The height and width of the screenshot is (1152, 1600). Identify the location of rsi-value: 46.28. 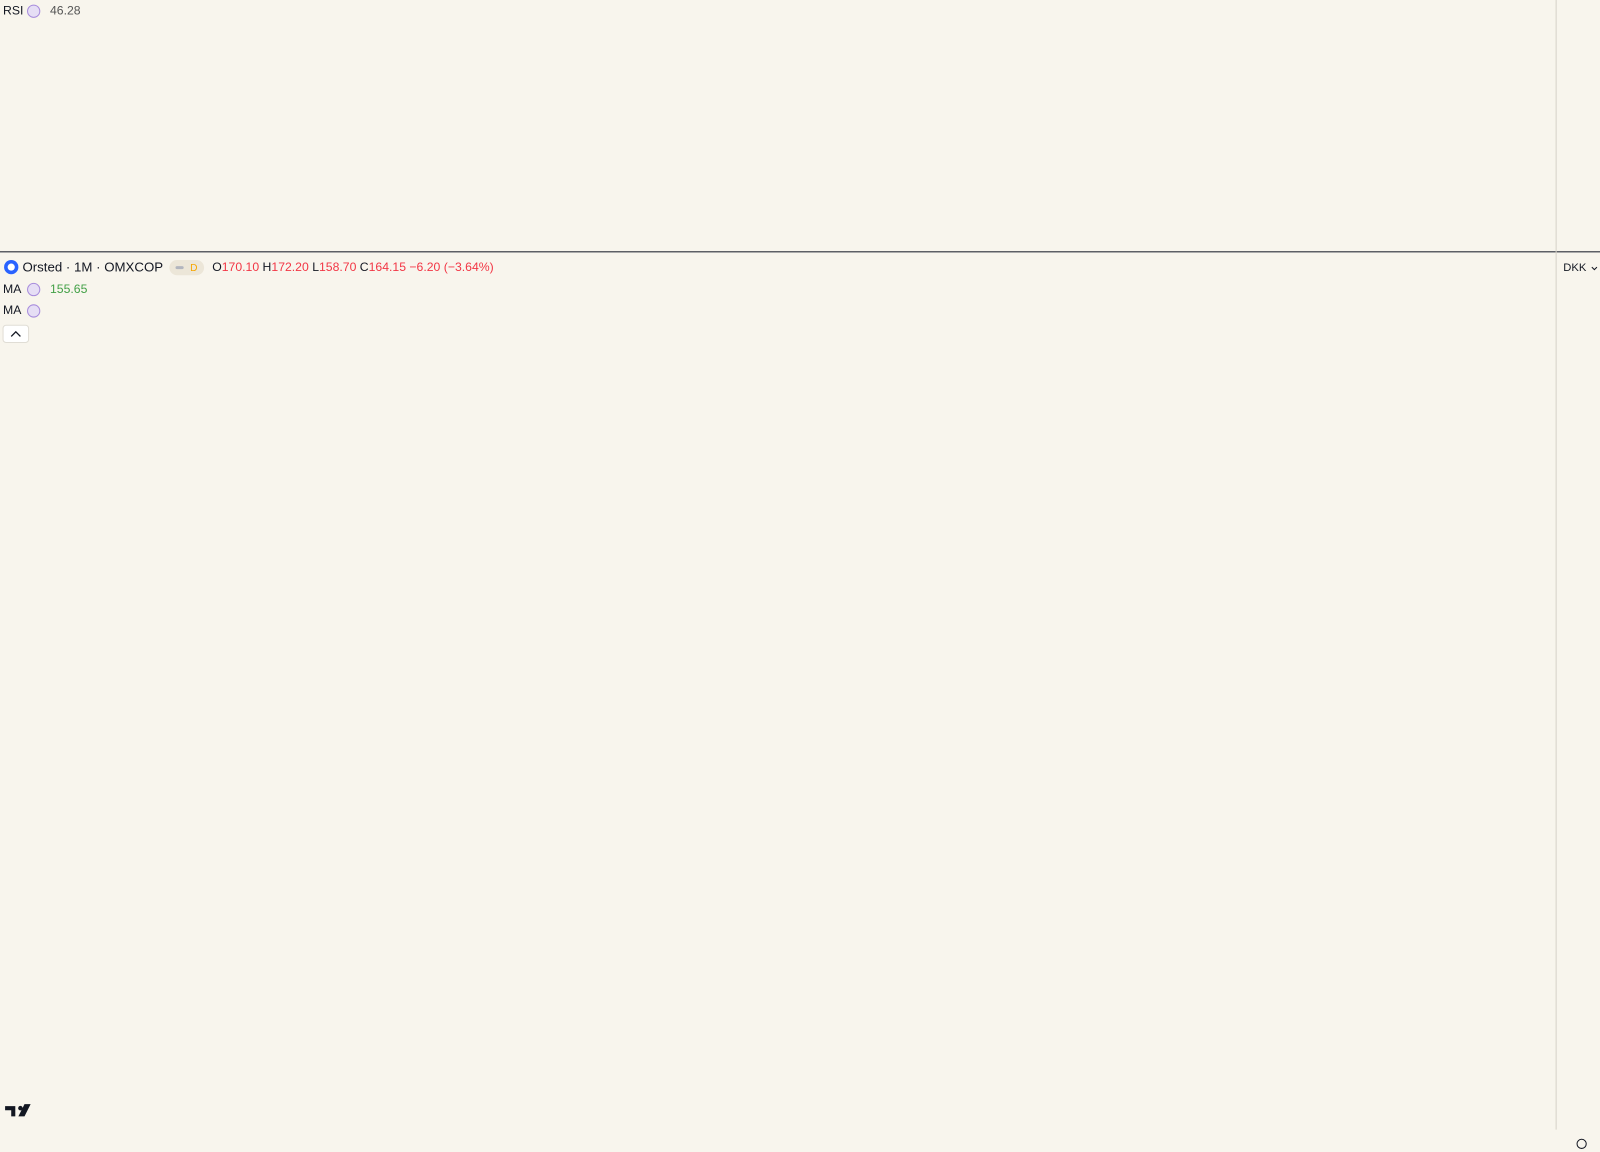
(65, 10).